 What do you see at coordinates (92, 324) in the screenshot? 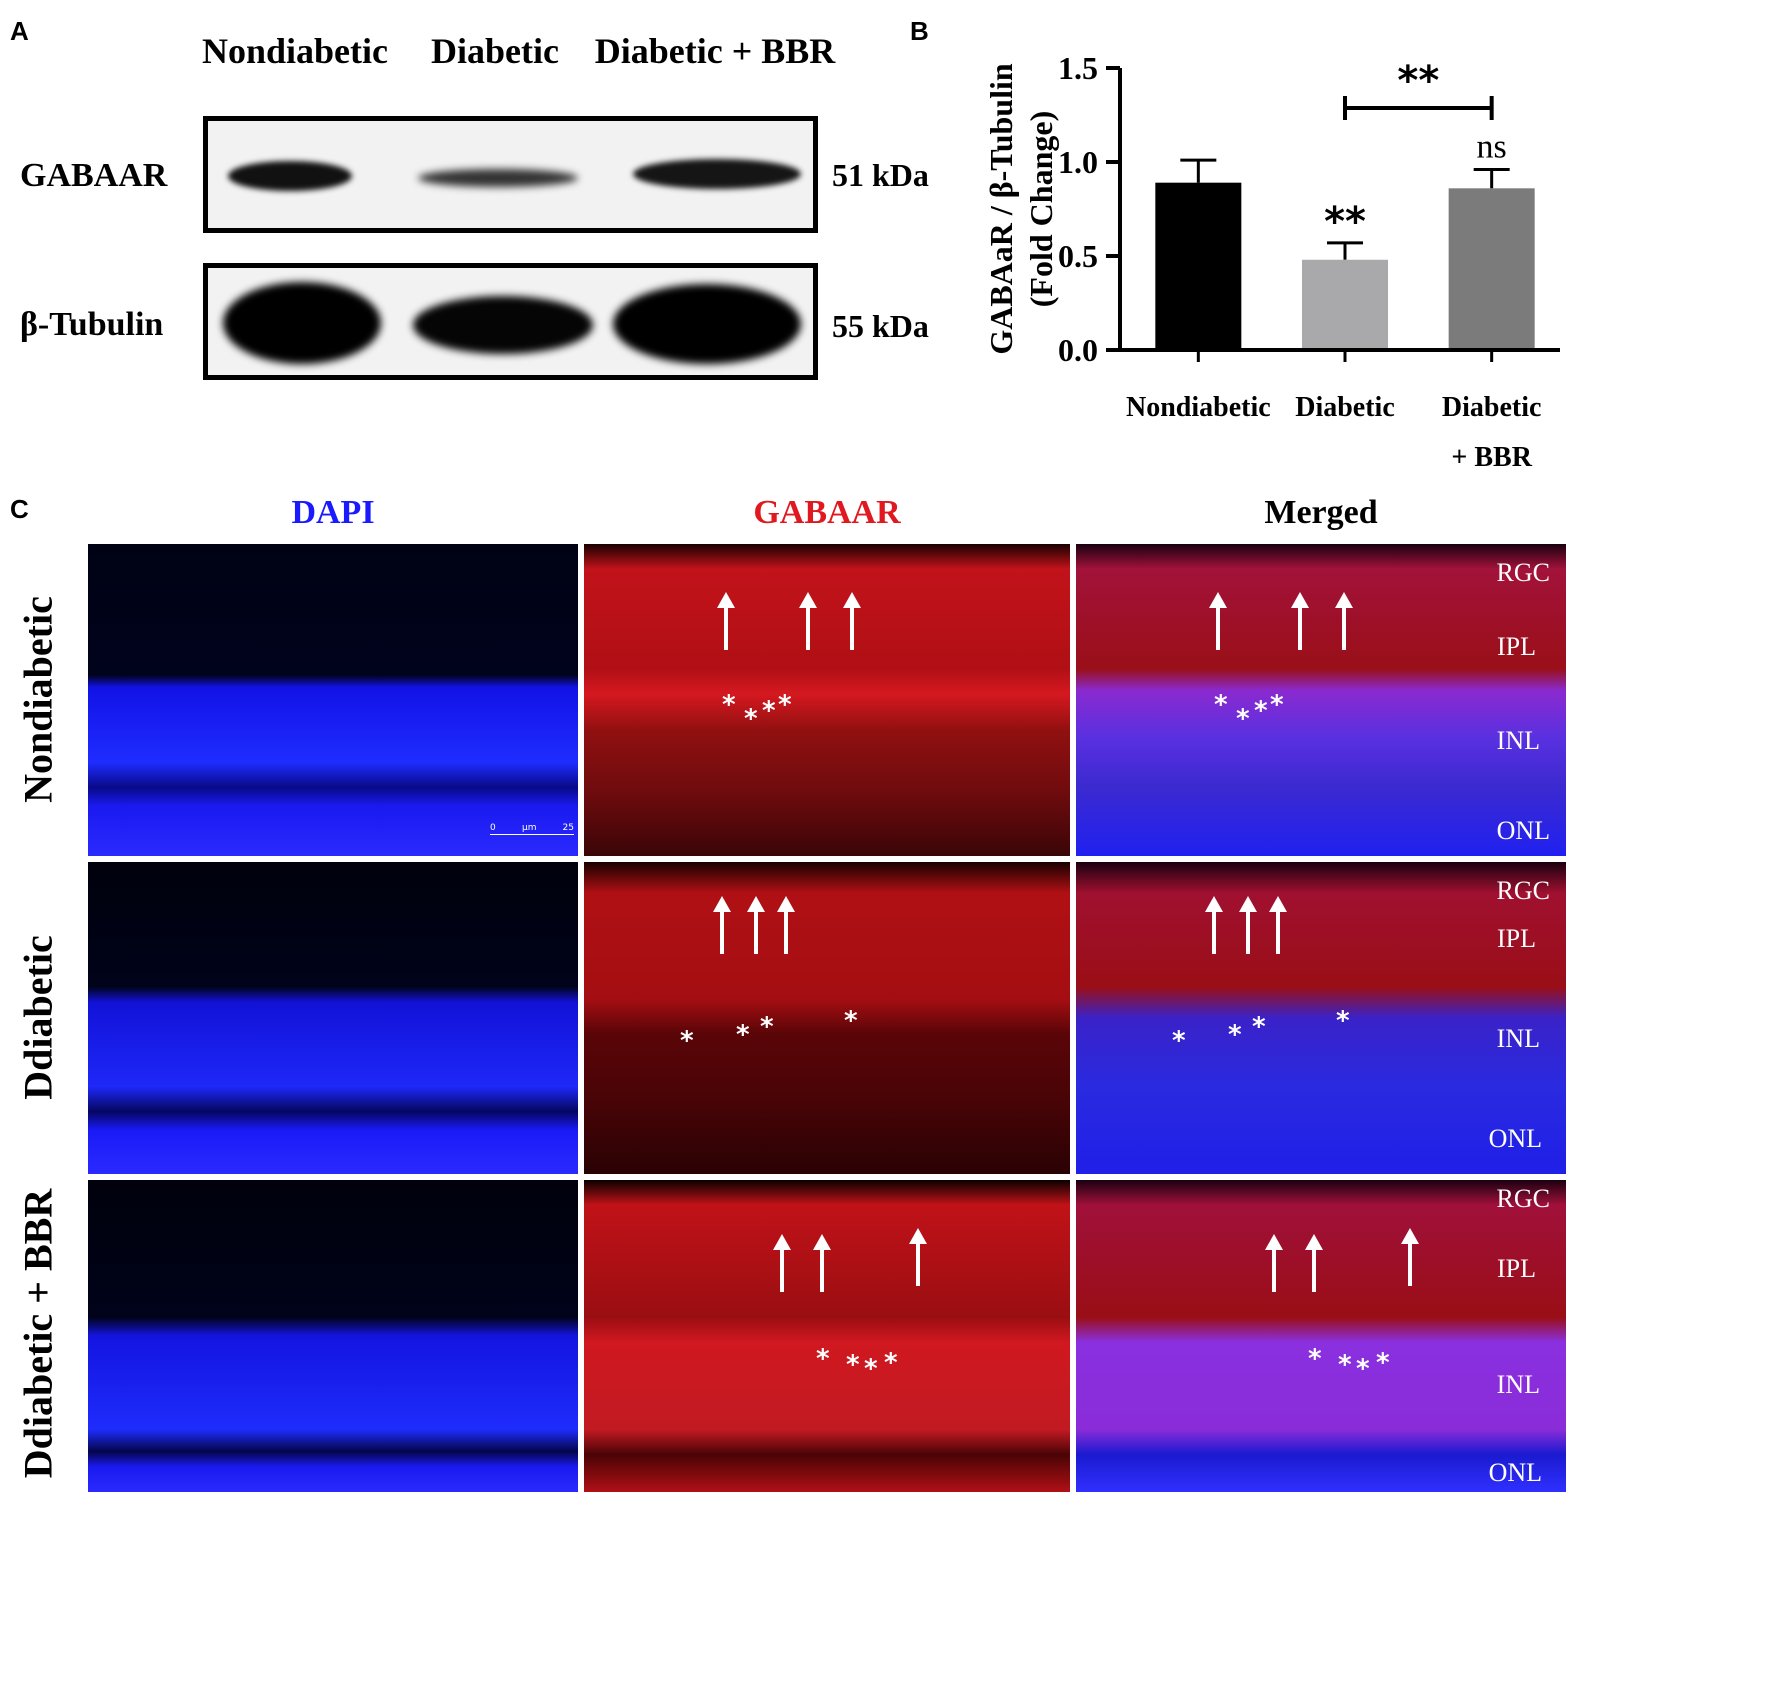
I see `blot-row-label-tubulin: β-Tubulin` at bounding box center [92, 324].